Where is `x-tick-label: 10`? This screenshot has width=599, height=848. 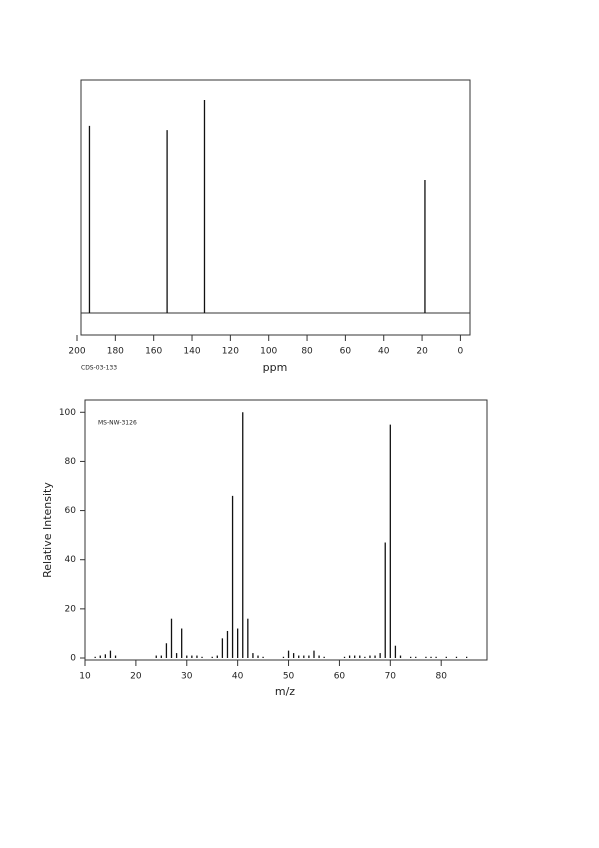
x-tick-label: 10 is located at coordinates (85, 677).